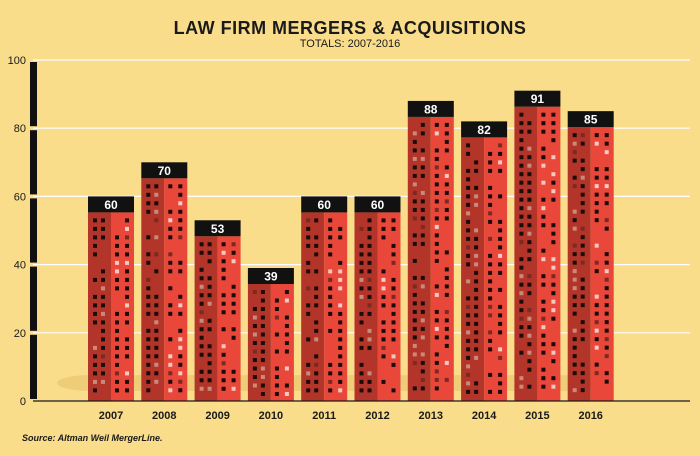 The image size is (700, 456). What do you see at coordinates (20, 334) in the screenshot?
I see `y-tick-label: 20` at bounding box center [20, 334].